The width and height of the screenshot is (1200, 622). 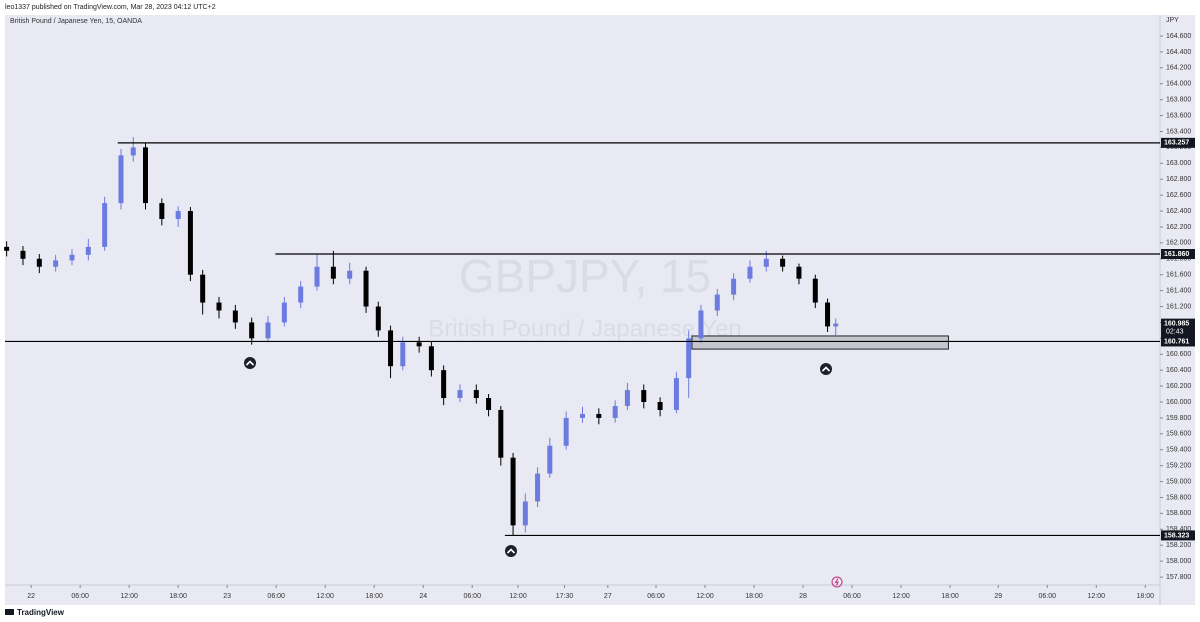 I want to click on y-tick-label: 161.600, so click(x=1178, y=275).